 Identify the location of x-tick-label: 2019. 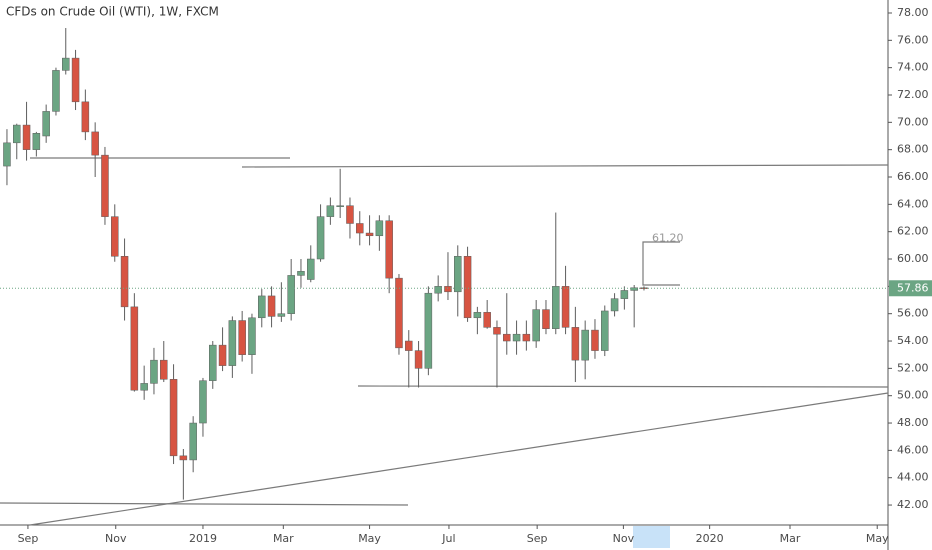
(203, 538).